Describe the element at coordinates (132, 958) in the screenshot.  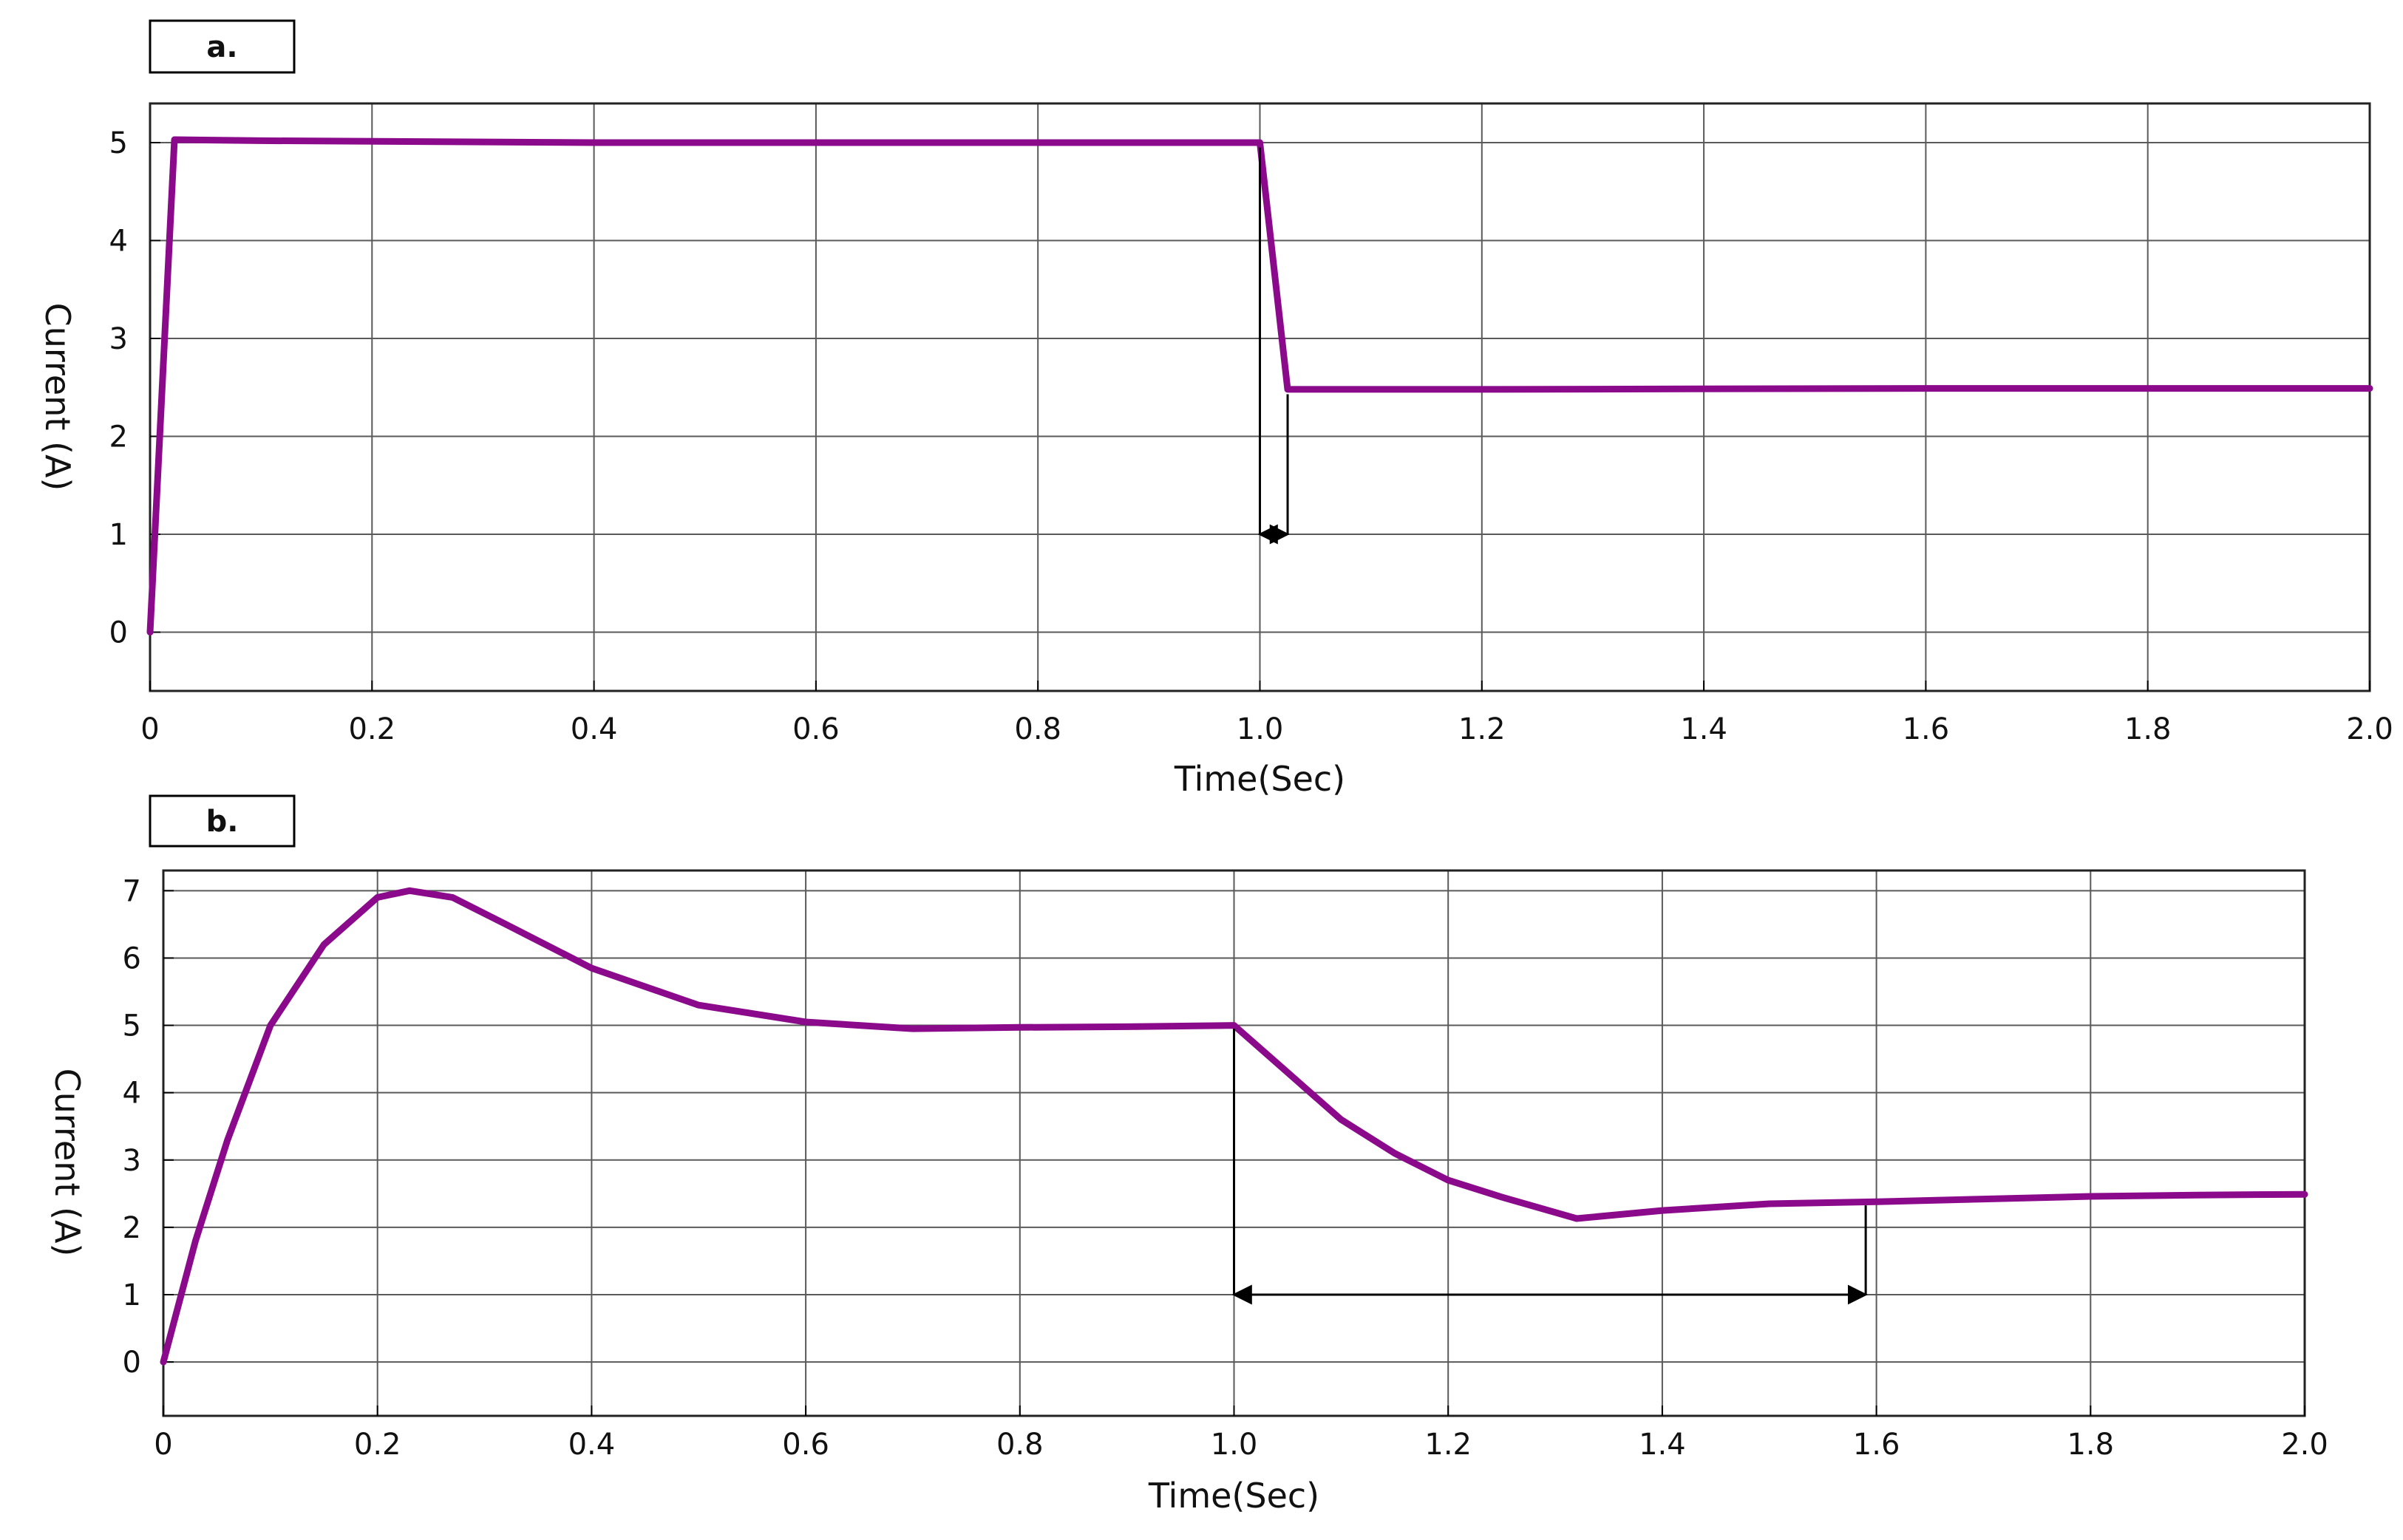
I see `y-tick-label: 6` at that location.